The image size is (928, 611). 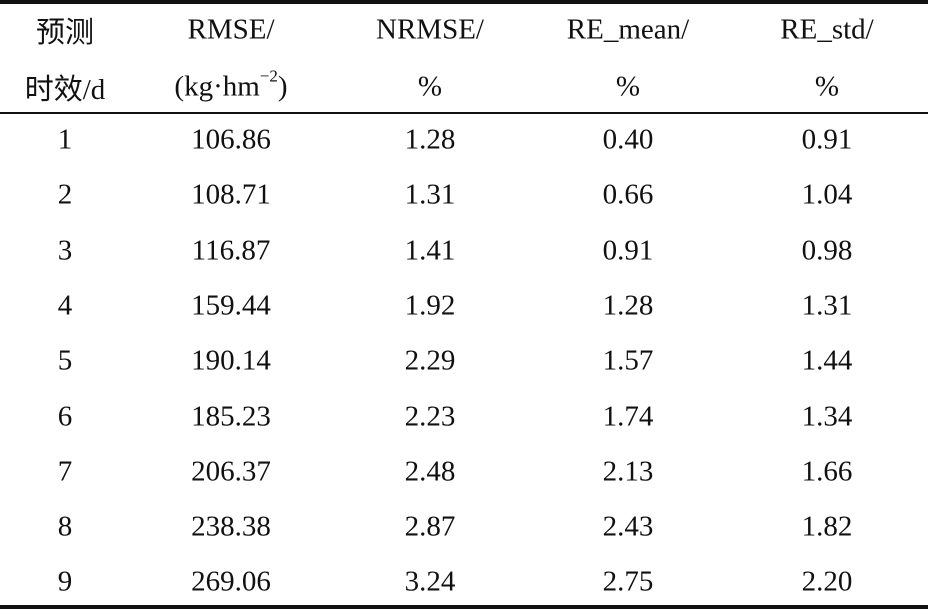 What do you see at coordinates (65, 90) in the screenshot?
I see `header-bottom: 时效/d` at bounding box center [65, 90].